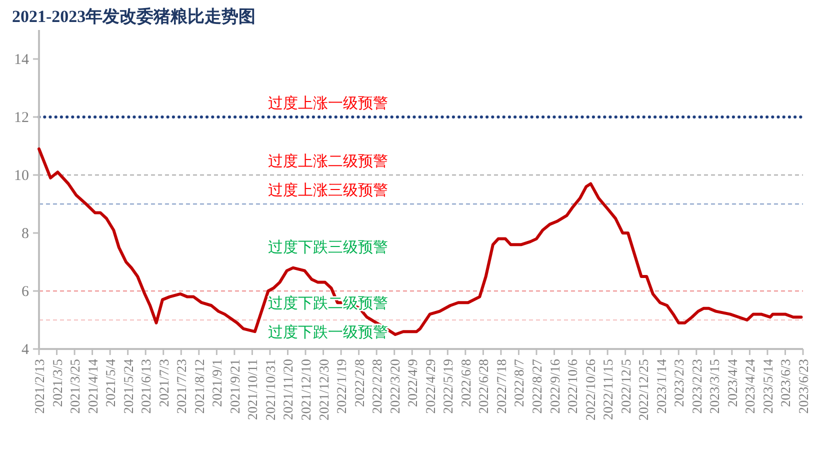  Describe the element at coordinates (328, 332) in the screenshot. I see `ref-line-label: 过度下跌一级预警` at that location.